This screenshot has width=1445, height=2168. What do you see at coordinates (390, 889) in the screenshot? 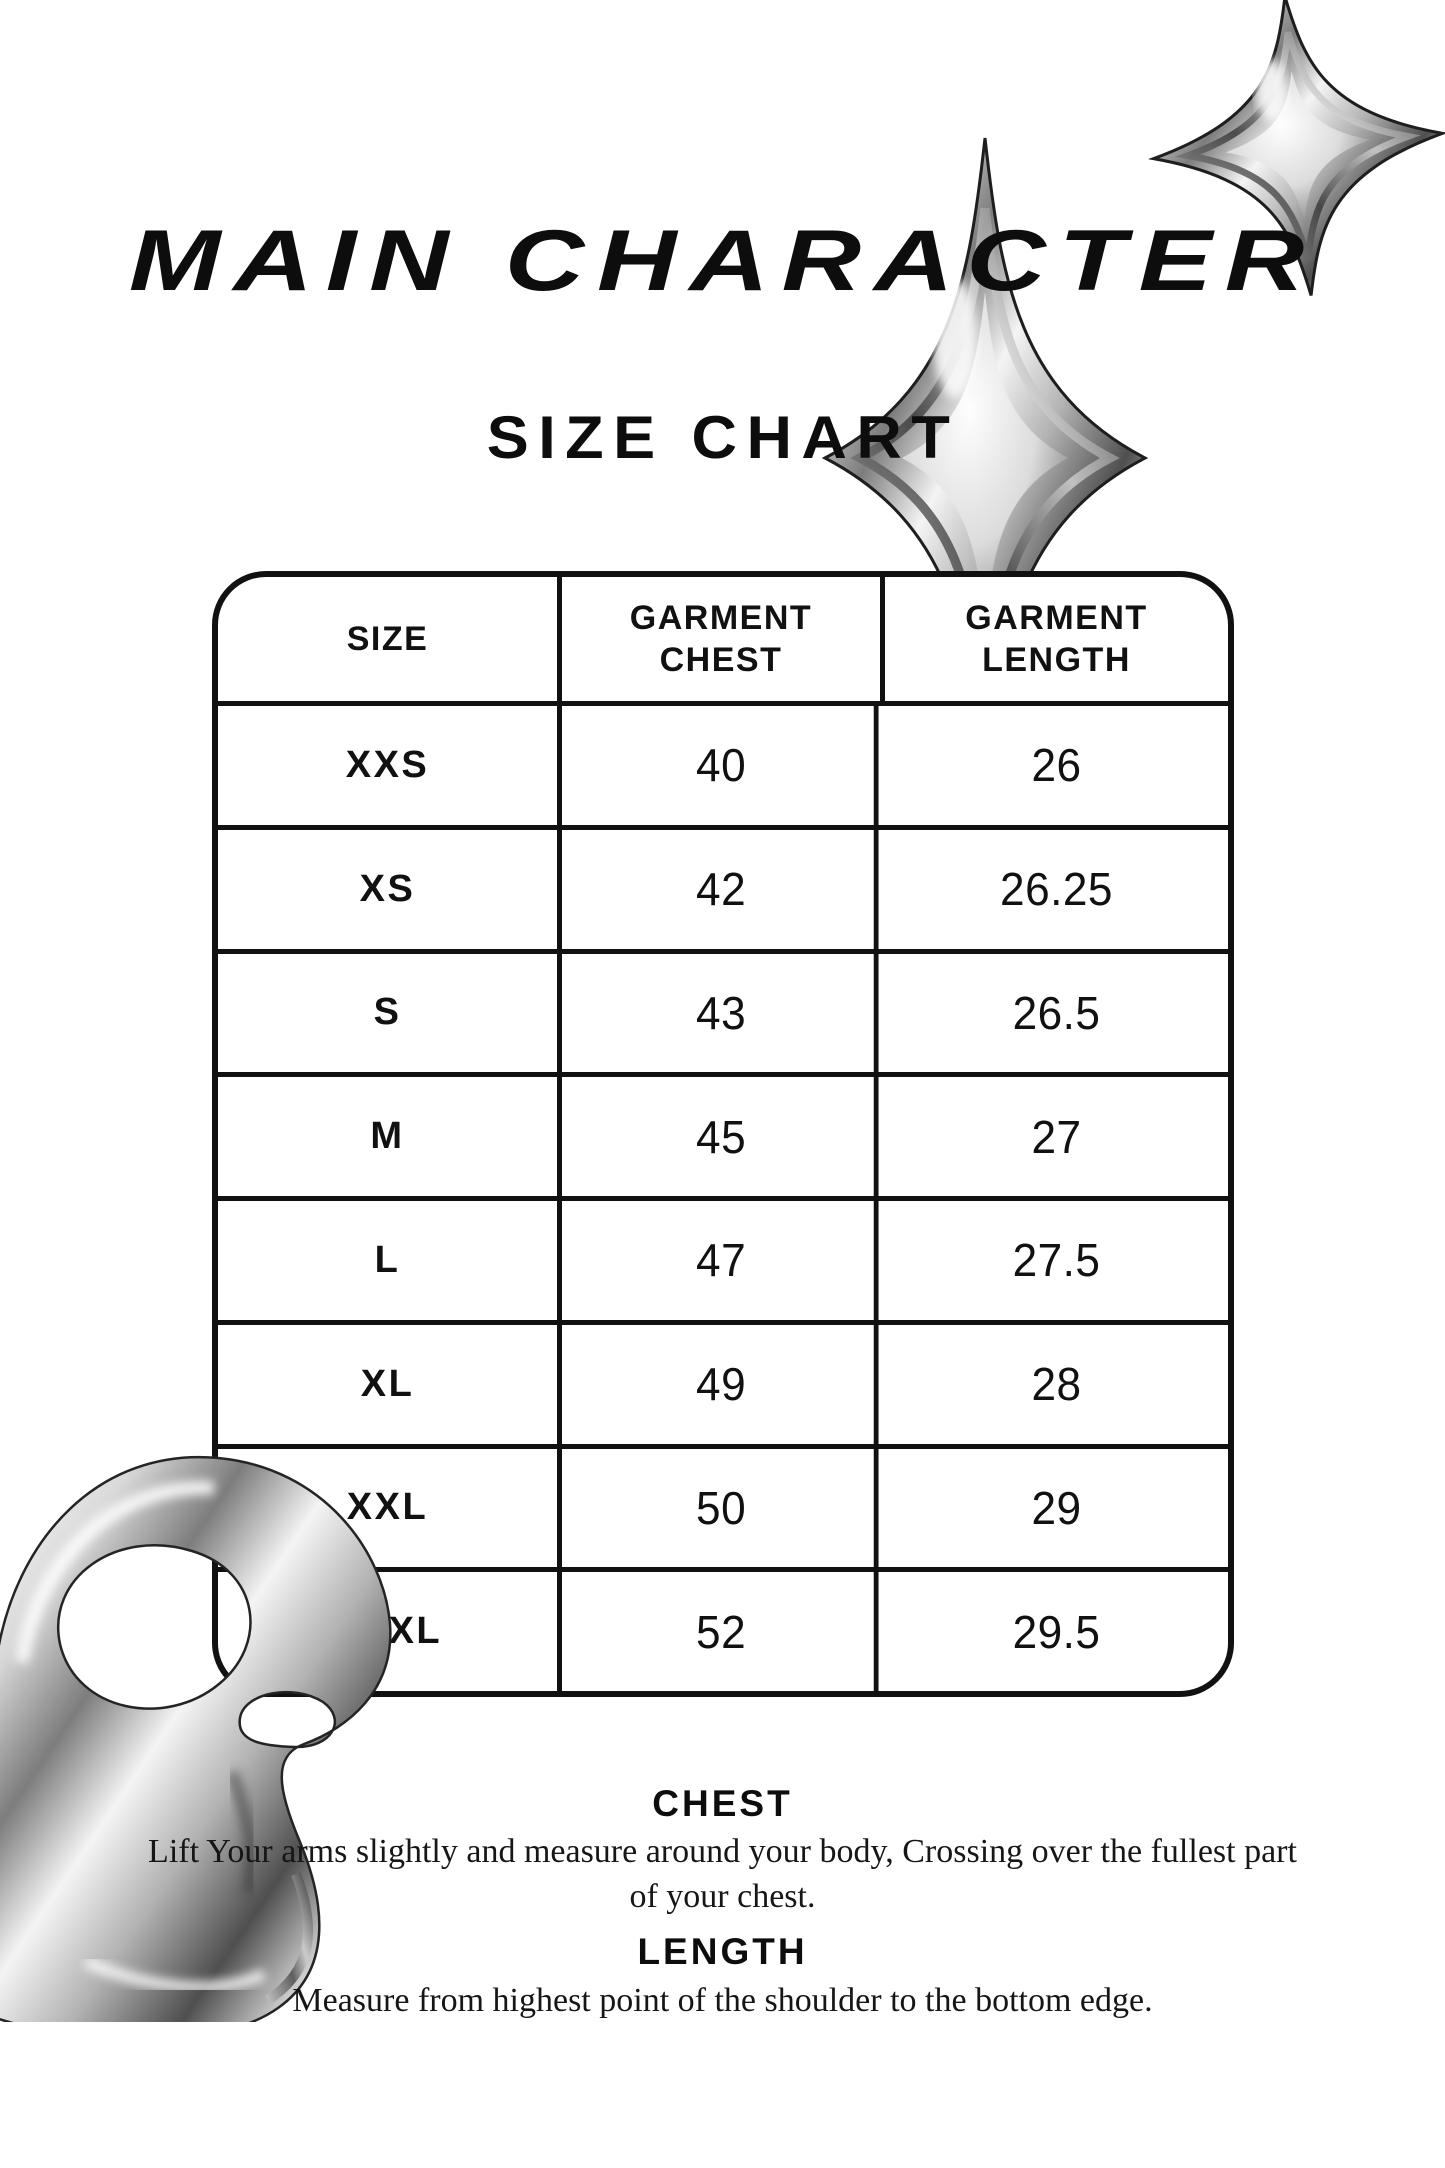
I see `size-cell: XS` at bounding box center [390, 889].